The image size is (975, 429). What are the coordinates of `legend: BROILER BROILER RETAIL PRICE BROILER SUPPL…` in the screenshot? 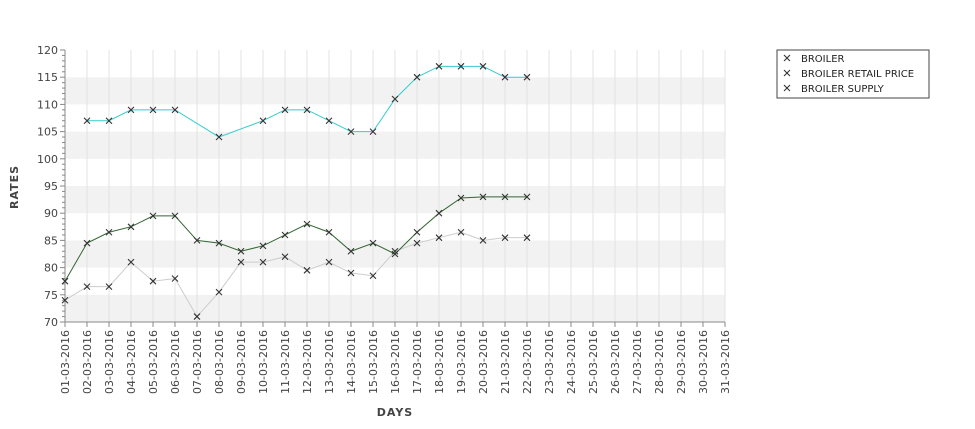 It's located at (853, 74).